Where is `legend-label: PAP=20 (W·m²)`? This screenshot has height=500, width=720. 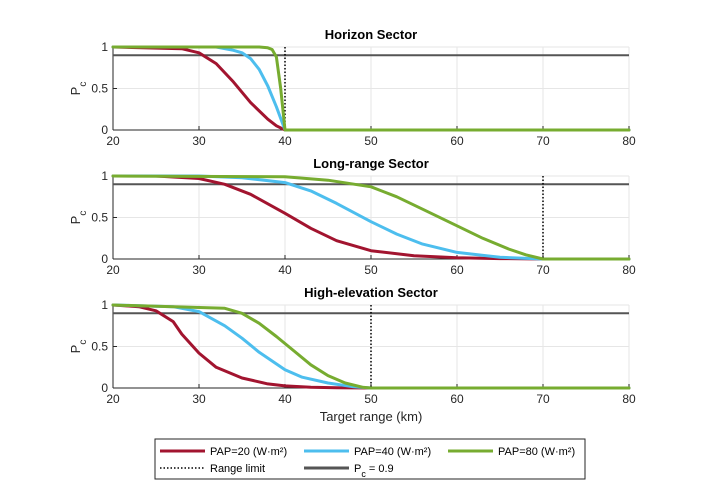
legend-label: PAP=20 (W·m²) is located at coordinates (248, 452).